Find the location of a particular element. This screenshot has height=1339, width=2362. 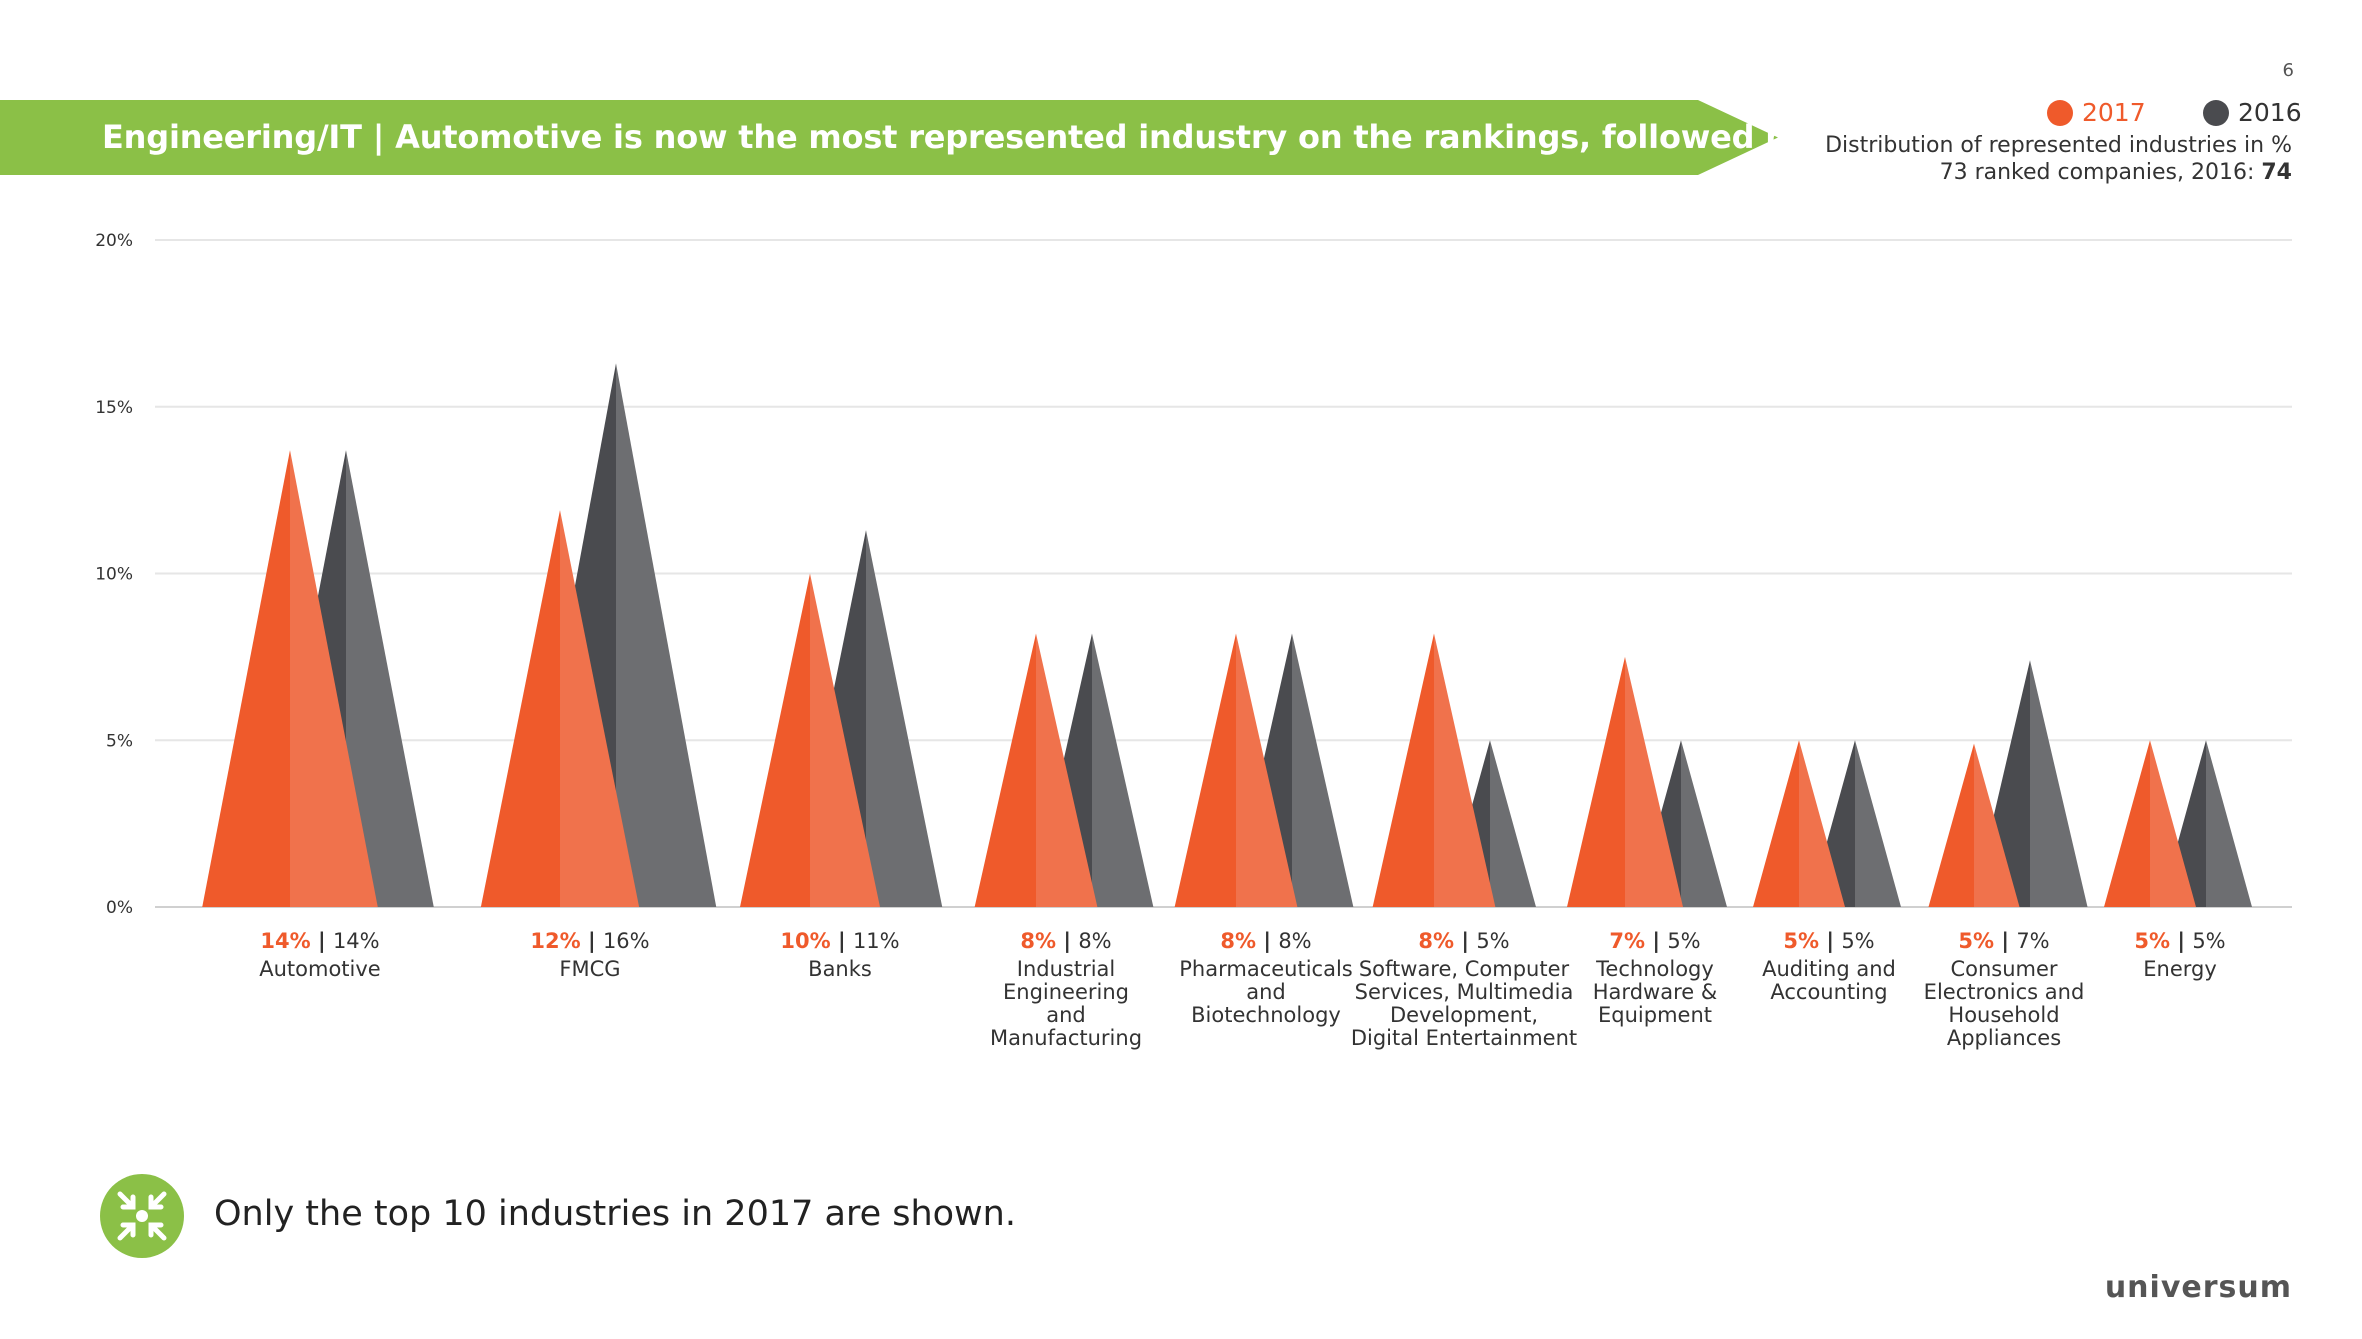

data-label: 8% | 5% is located at coordinates (1463, 941).